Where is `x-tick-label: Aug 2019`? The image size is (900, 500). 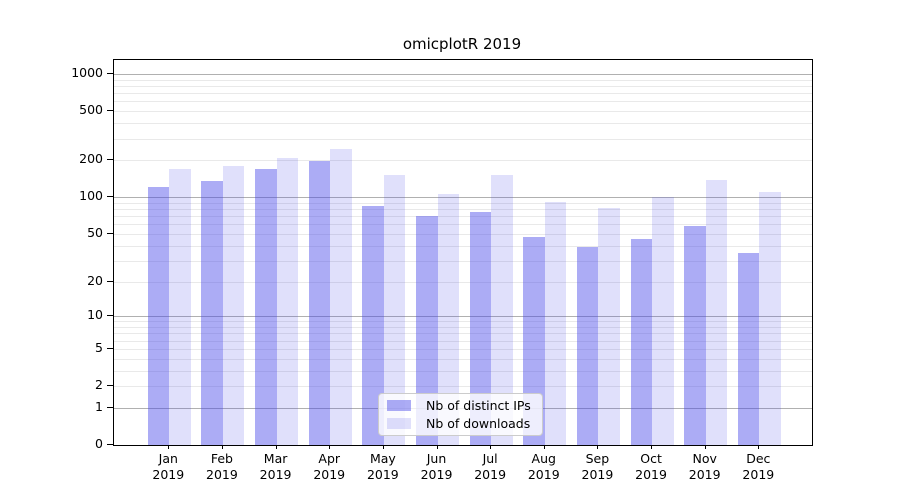
x-tick-label: Aug 2019 is located at coordinates (543, 466).